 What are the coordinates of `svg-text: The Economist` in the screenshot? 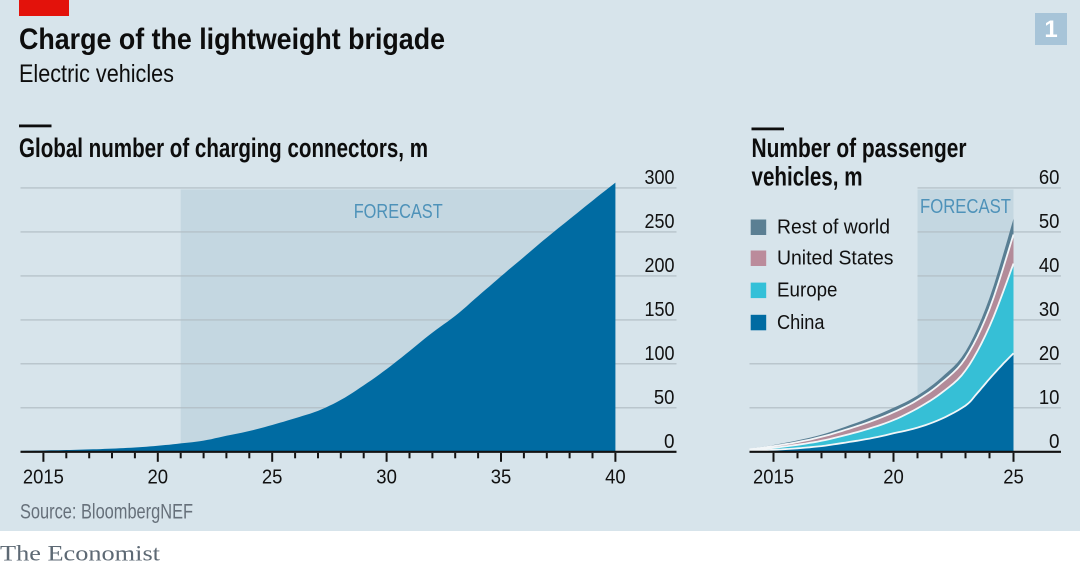 It's located at (80, 553).